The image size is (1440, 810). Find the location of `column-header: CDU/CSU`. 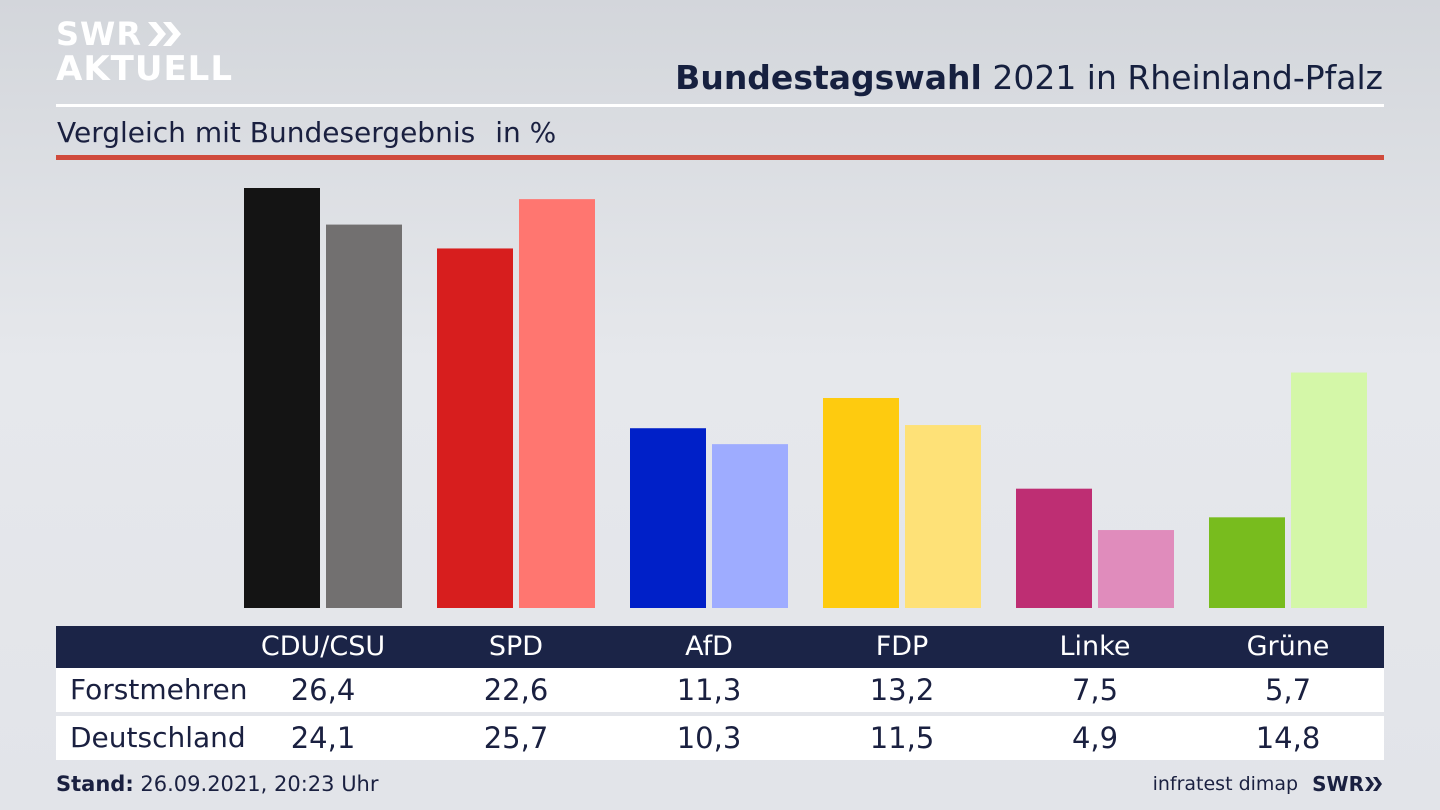

column-header: CDU/CSU is located at coordinates (323, 646).